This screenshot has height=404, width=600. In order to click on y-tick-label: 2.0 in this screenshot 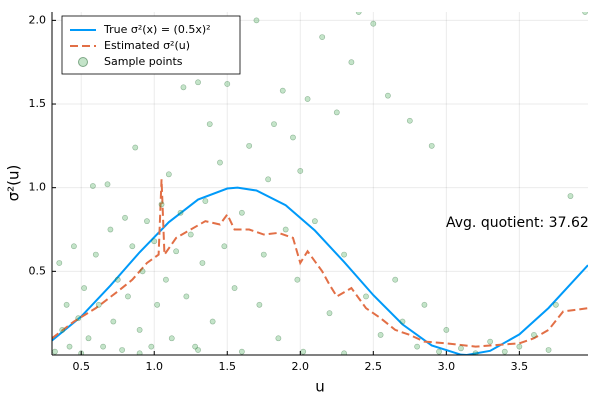, I will do `click(38, 19)`.